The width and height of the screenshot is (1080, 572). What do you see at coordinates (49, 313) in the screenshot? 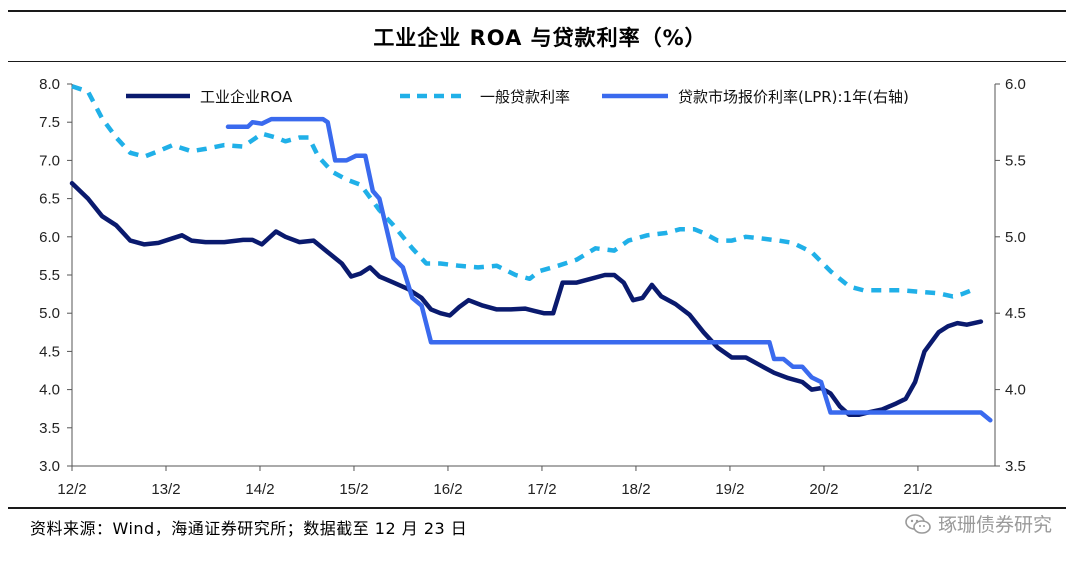
I see `left-tick-label: 5.0` at bounding box center [49, 313].